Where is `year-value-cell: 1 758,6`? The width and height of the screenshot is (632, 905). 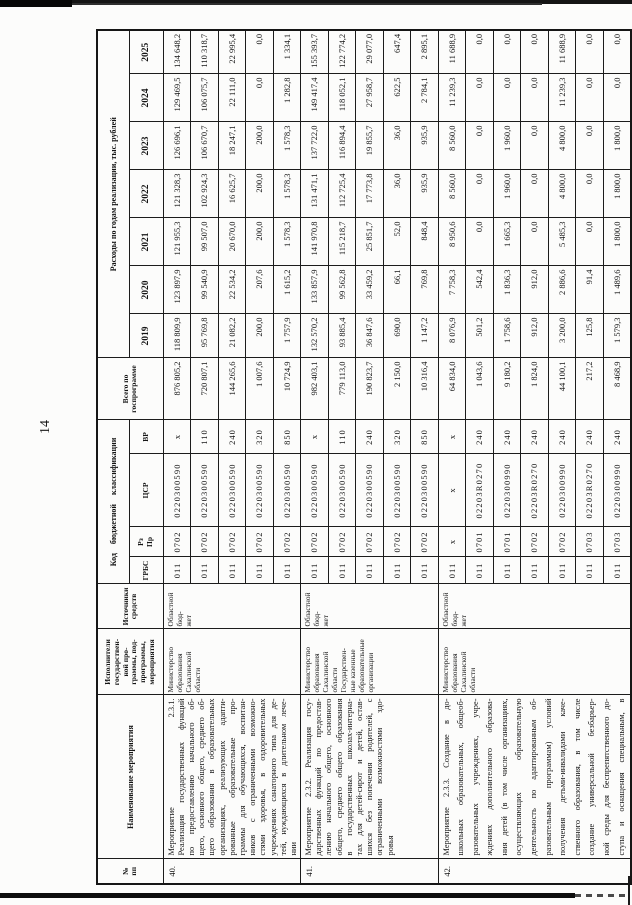 year-value-cell: 1 758,6 is located at coordinates (507, 335).